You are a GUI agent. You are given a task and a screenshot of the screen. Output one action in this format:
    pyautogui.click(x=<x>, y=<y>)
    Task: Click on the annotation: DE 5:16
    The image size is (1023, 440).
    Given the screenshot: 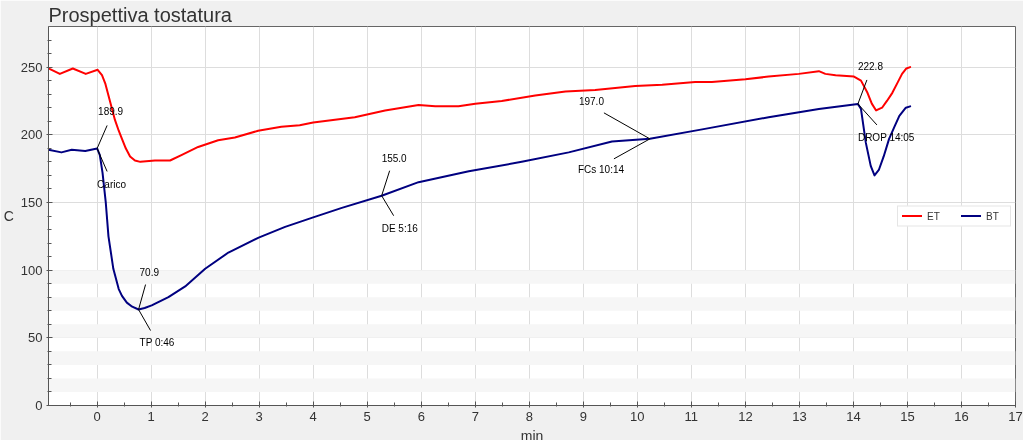 What is the action you would take?
    pyautogui.click(x=400, y=229)
    